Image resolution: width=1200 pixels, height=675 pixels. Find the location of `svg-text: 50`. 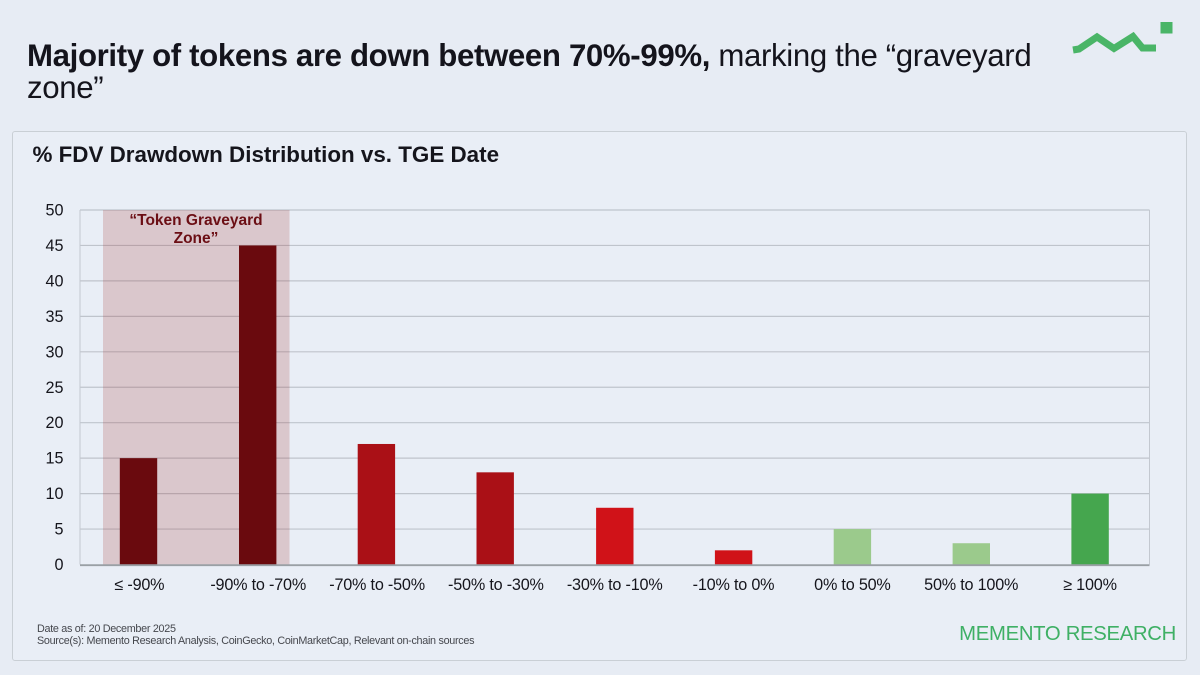

svg-text: 50 is located at coordinates (54, 211).